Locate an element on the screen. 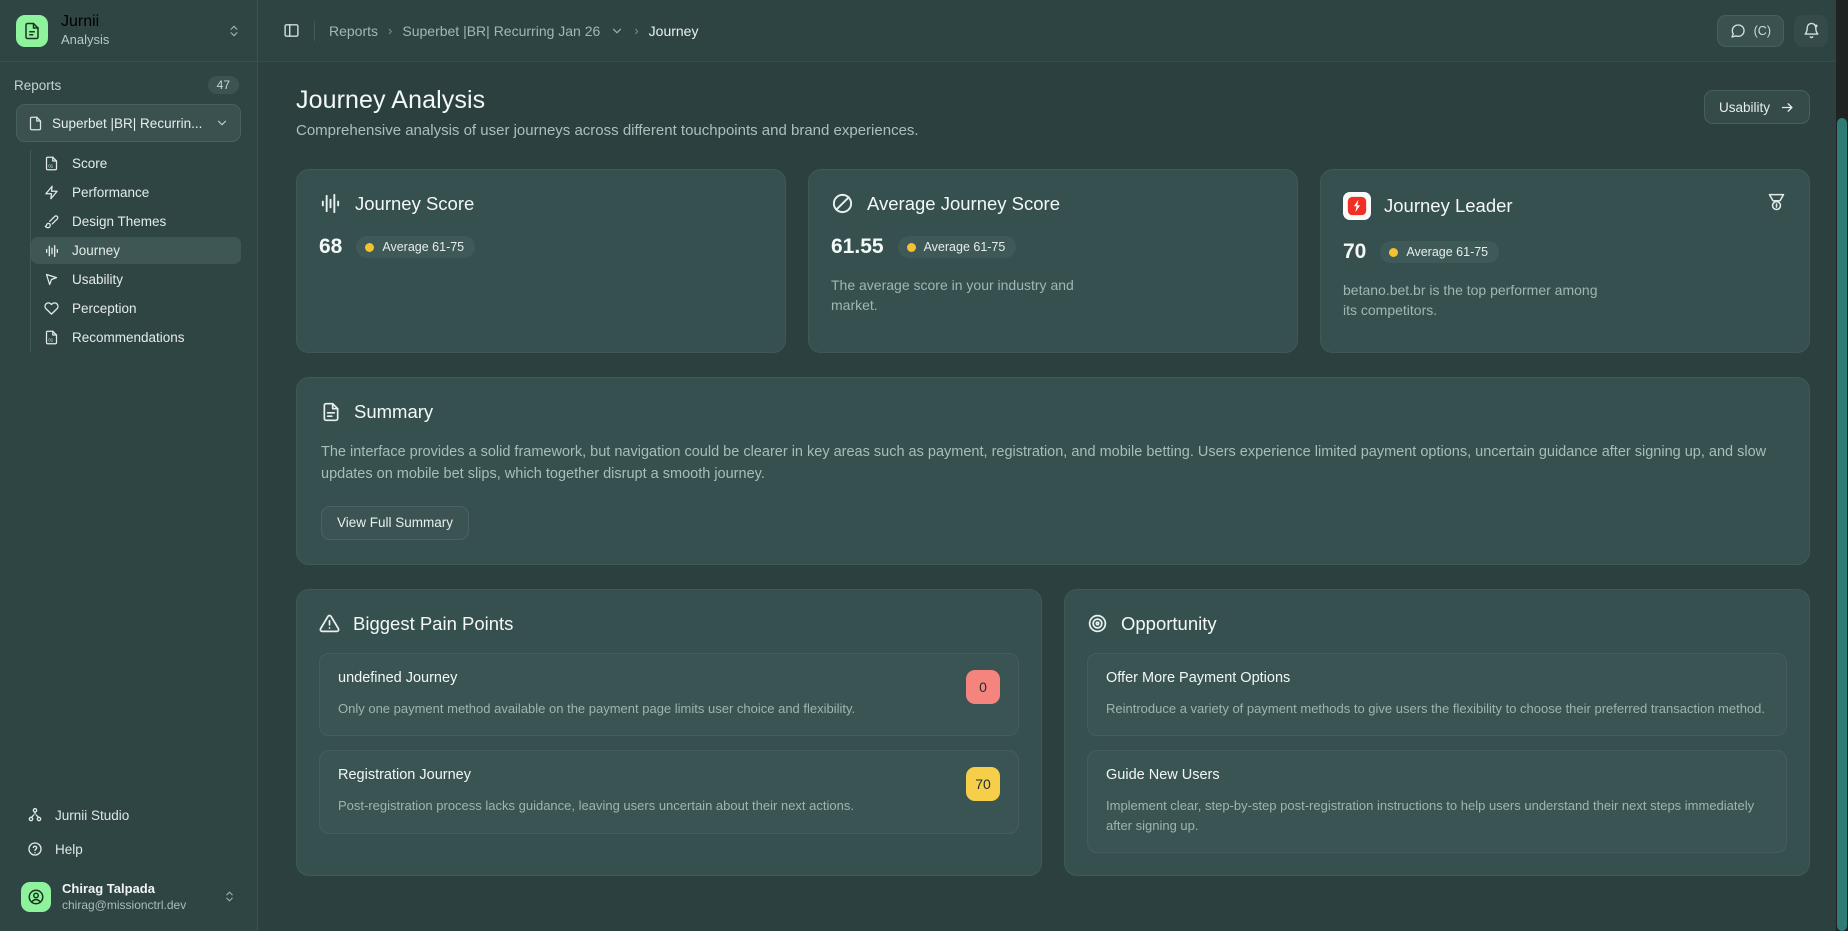 This screenshot has width=1848, height=931. sidebar-item-label: Jurnii Studio is located at coordinates (92, 815).